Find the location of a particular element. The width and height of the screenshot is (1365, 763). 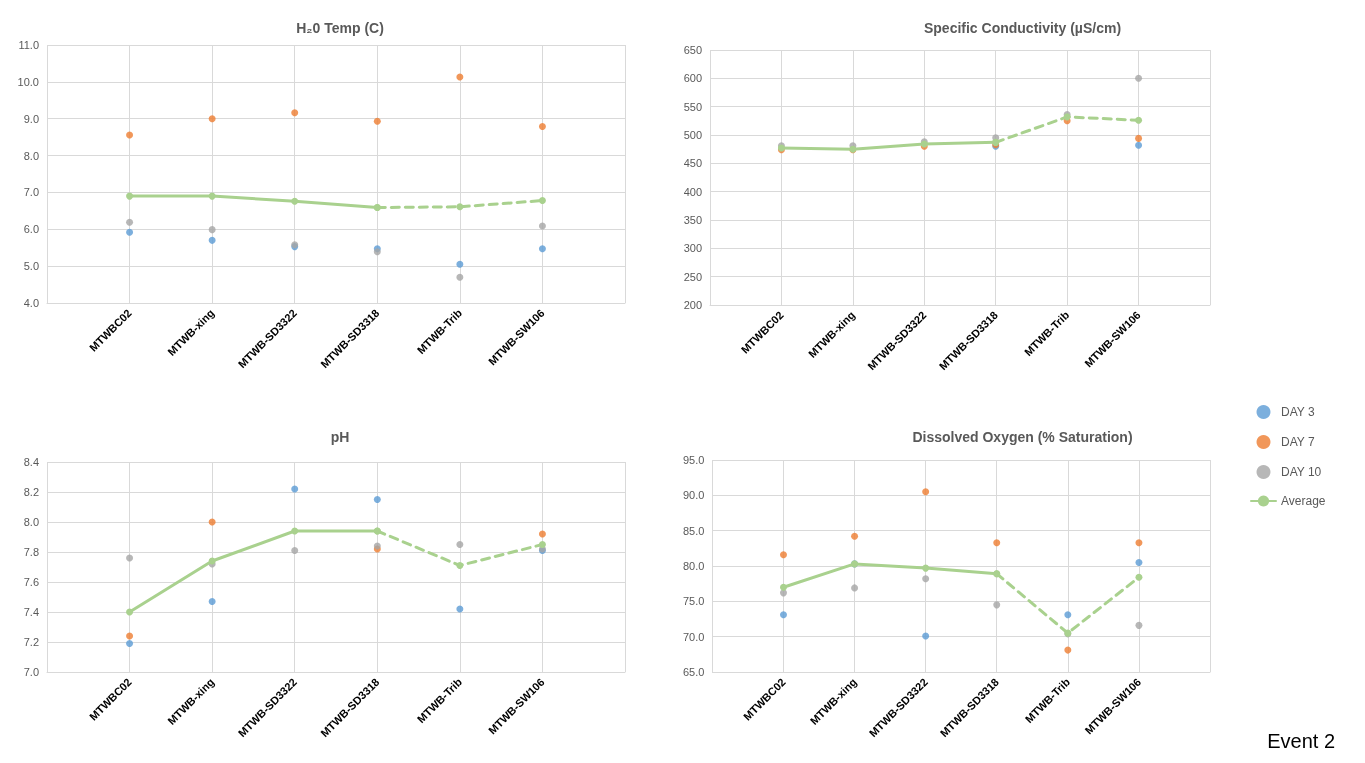

y-tick-label: 4.0 is located at coordinates (31, 303).